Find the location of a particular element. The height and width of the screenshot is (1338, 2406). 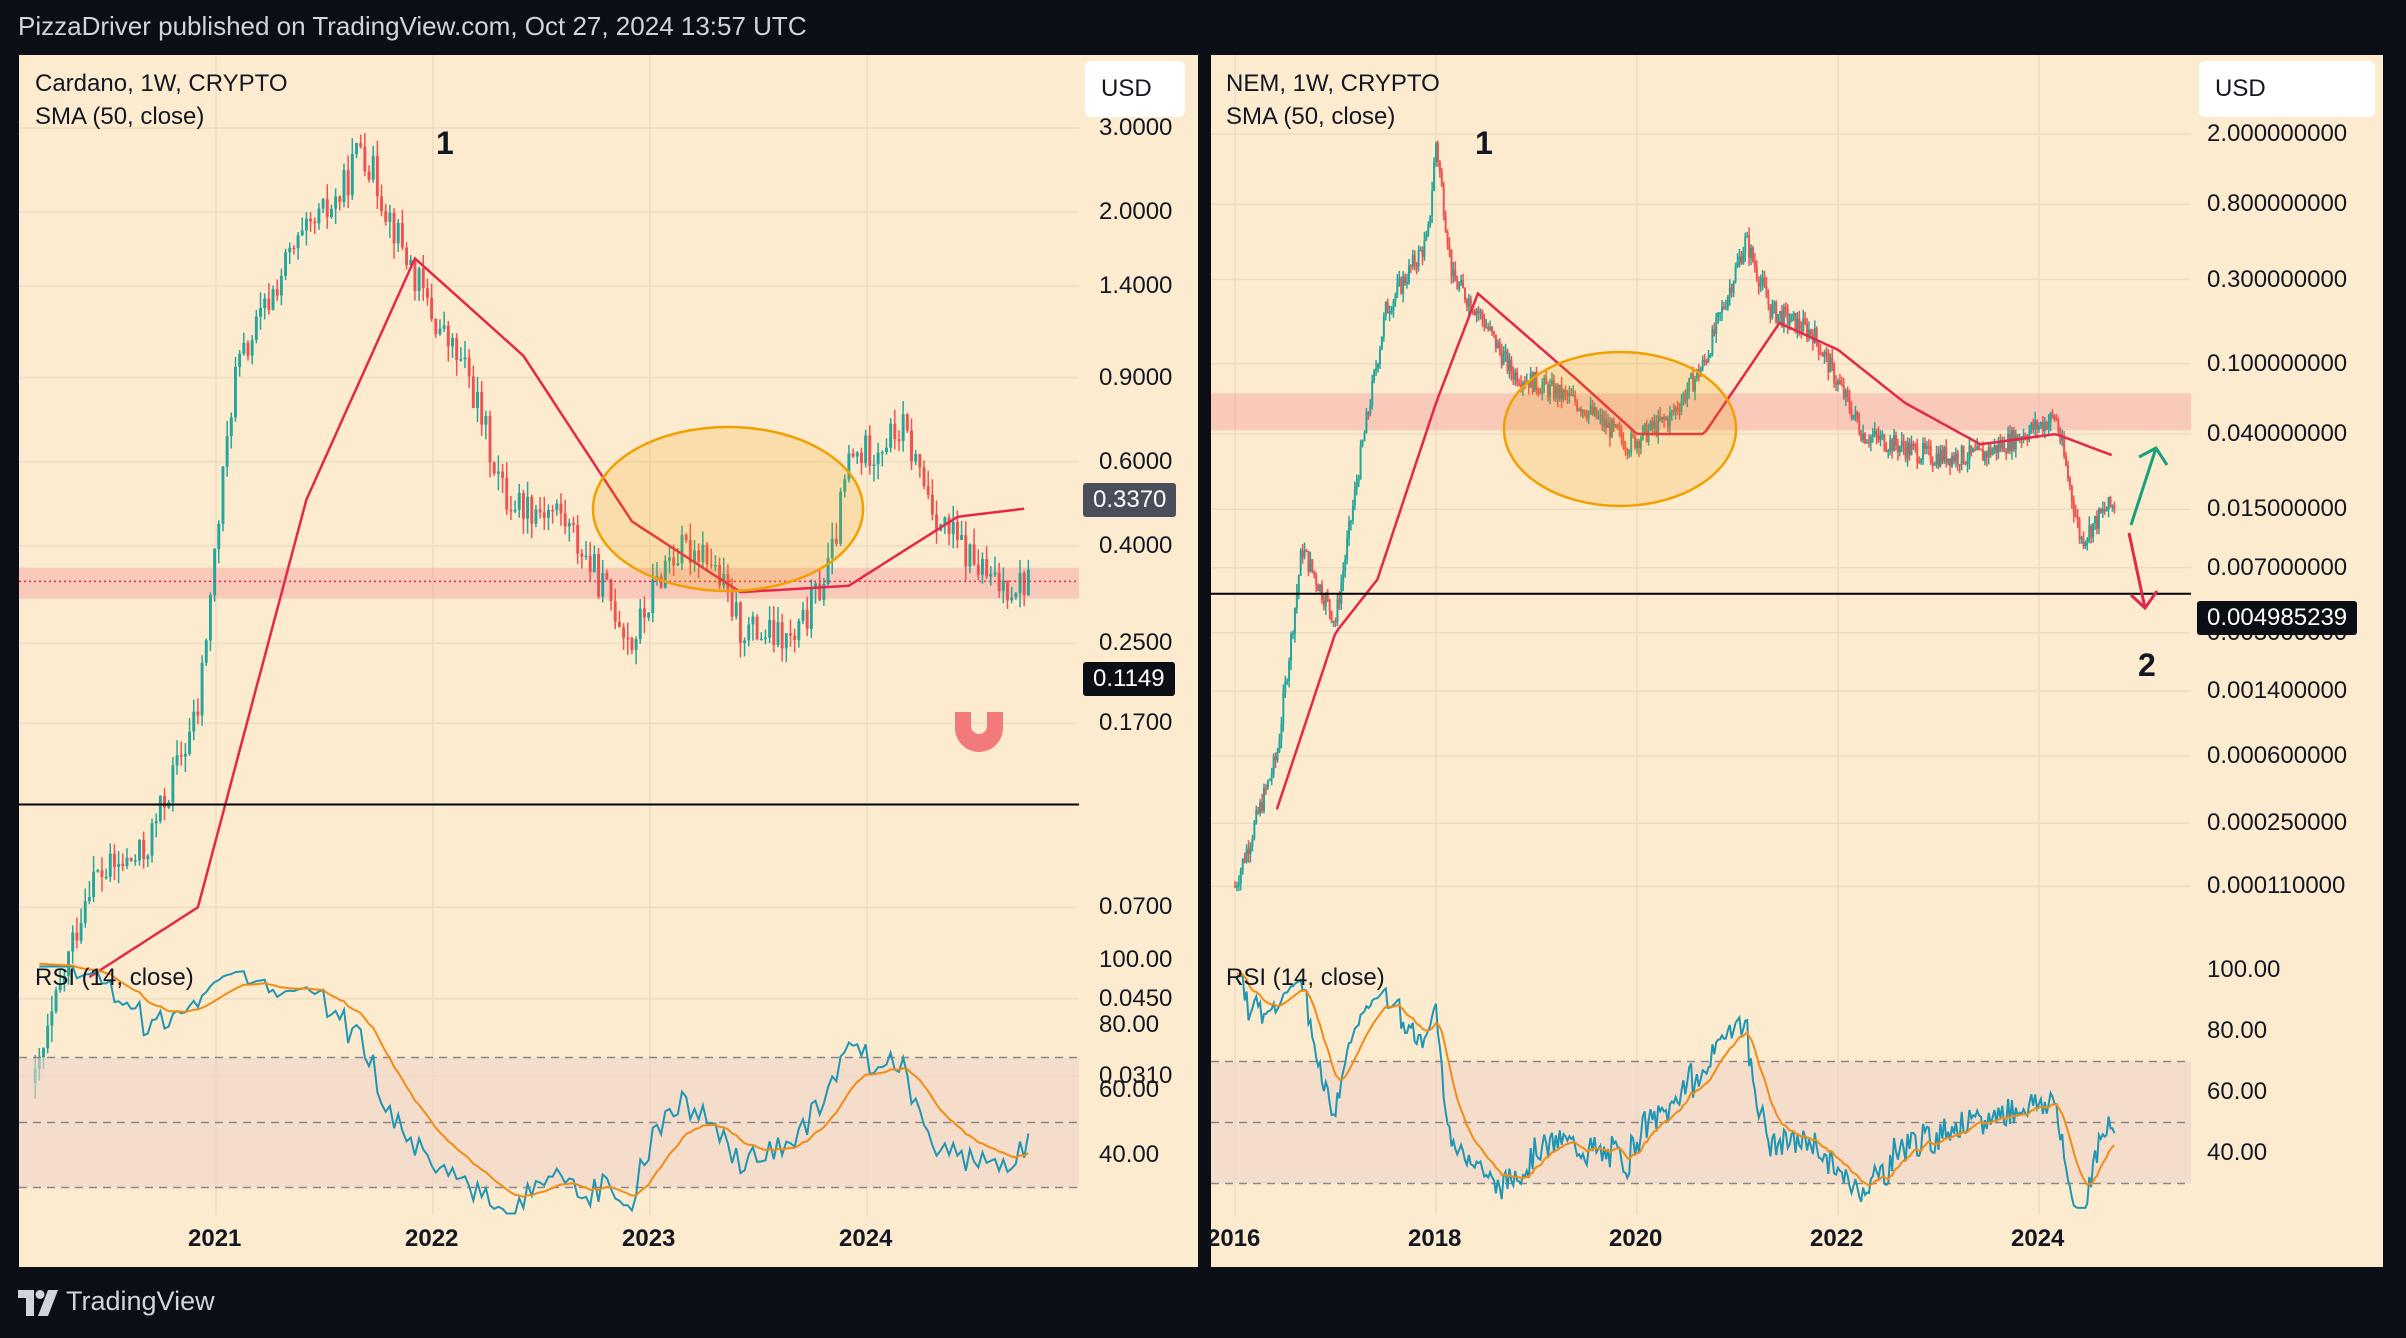

annotation-1: 1 is located at coordinates (445, 143).